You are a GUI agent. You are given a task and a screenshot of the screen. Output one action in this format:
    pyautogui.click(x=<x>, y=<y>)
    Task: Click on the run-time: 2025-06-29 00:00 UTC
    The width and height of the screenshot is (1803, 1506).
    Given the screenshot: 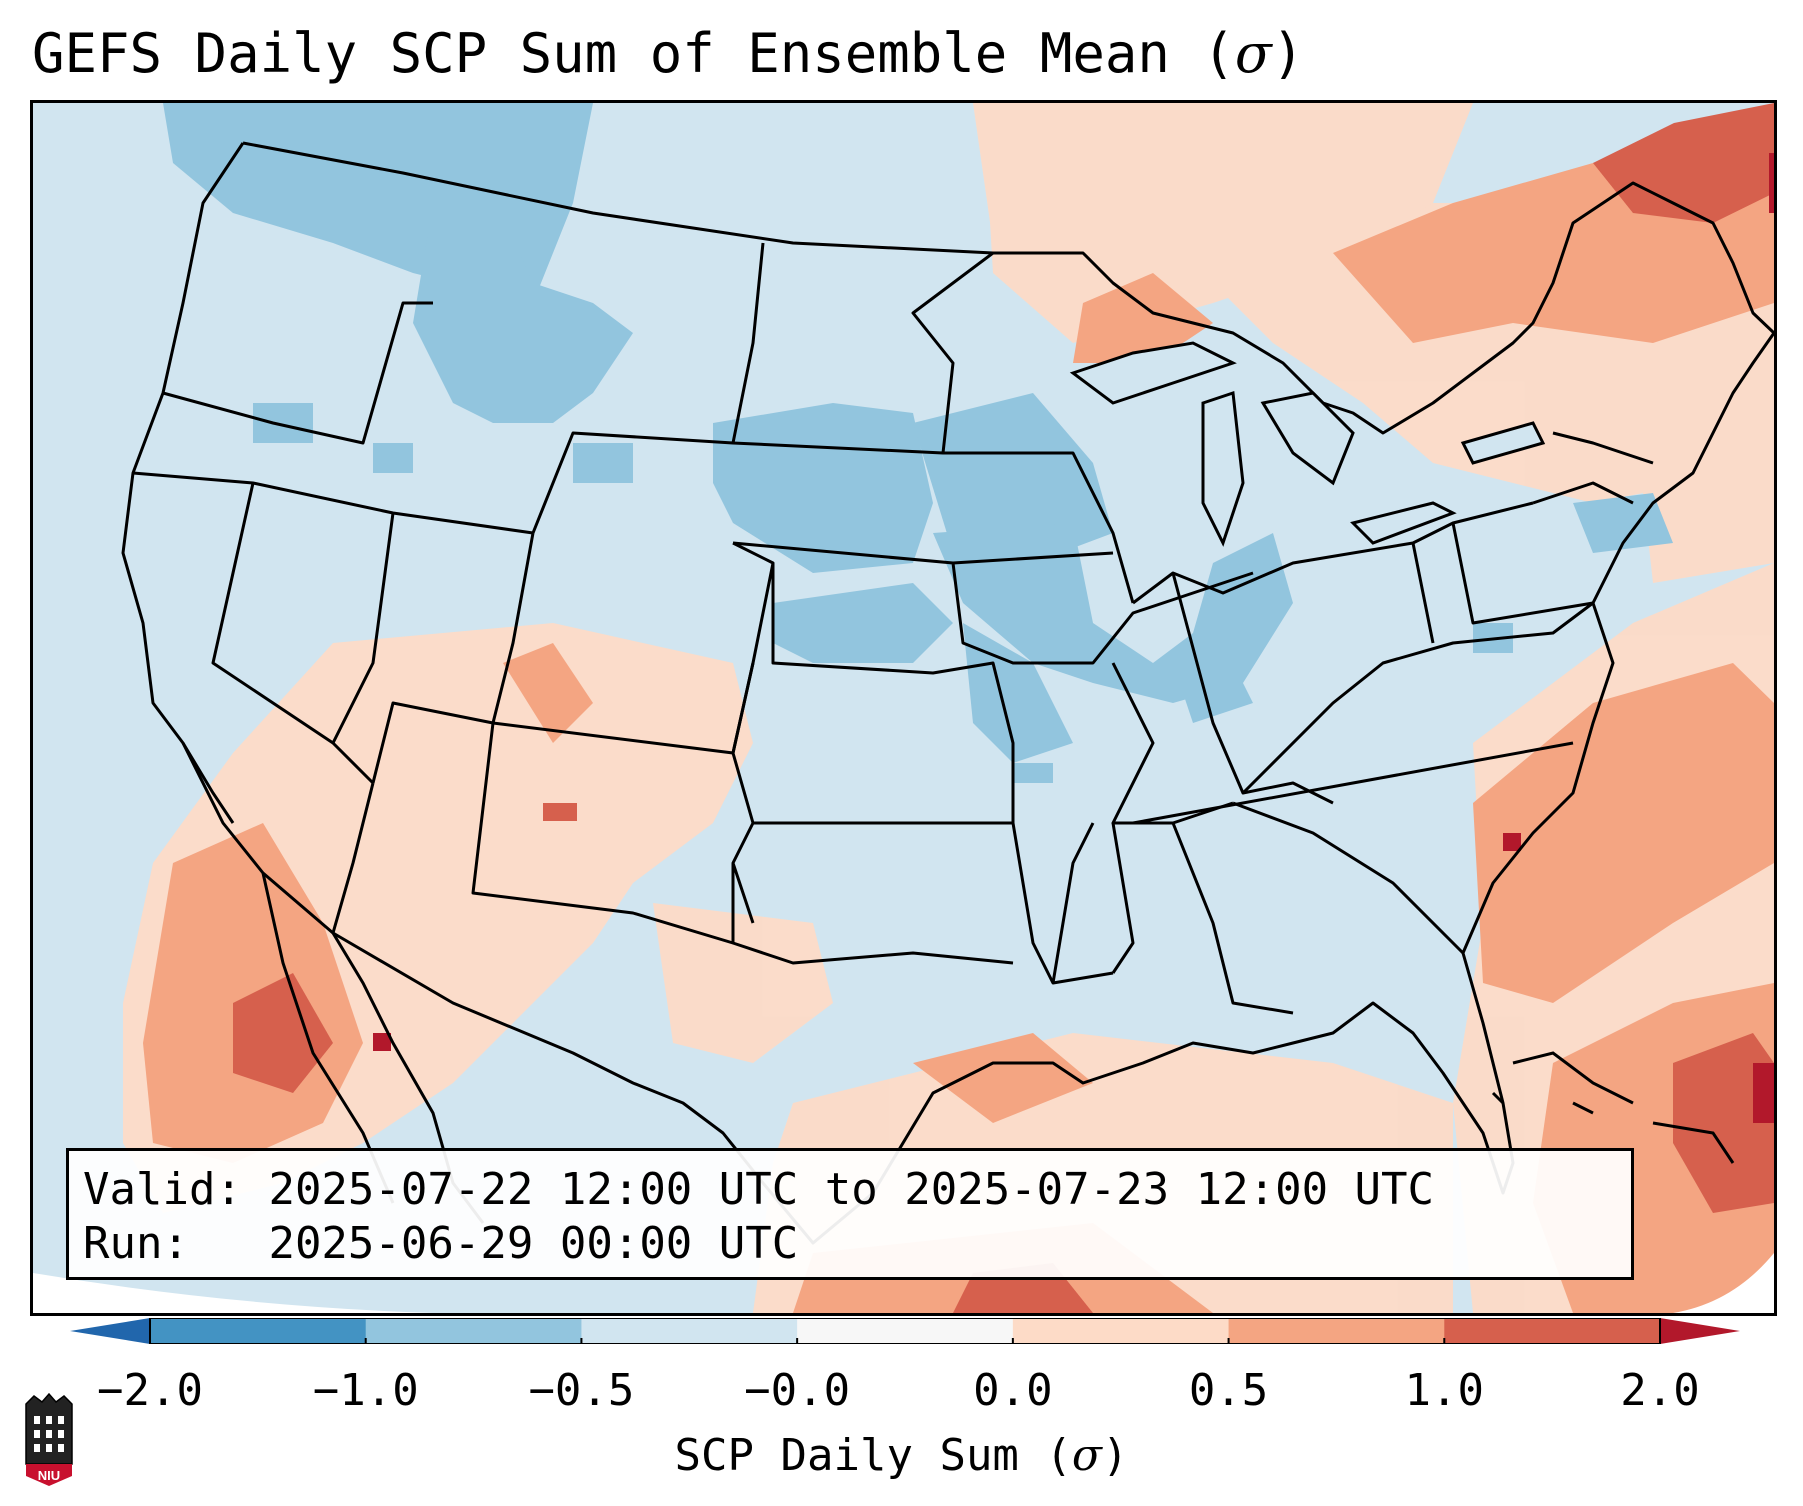 What is the action you would take?
    pyautogui.click(x=533, y=1243)
    